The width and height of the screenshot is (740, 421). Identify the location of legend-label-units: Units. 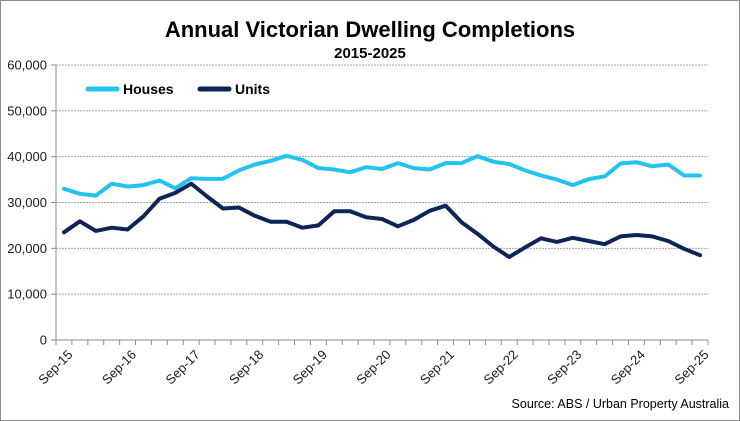
(252, 89).